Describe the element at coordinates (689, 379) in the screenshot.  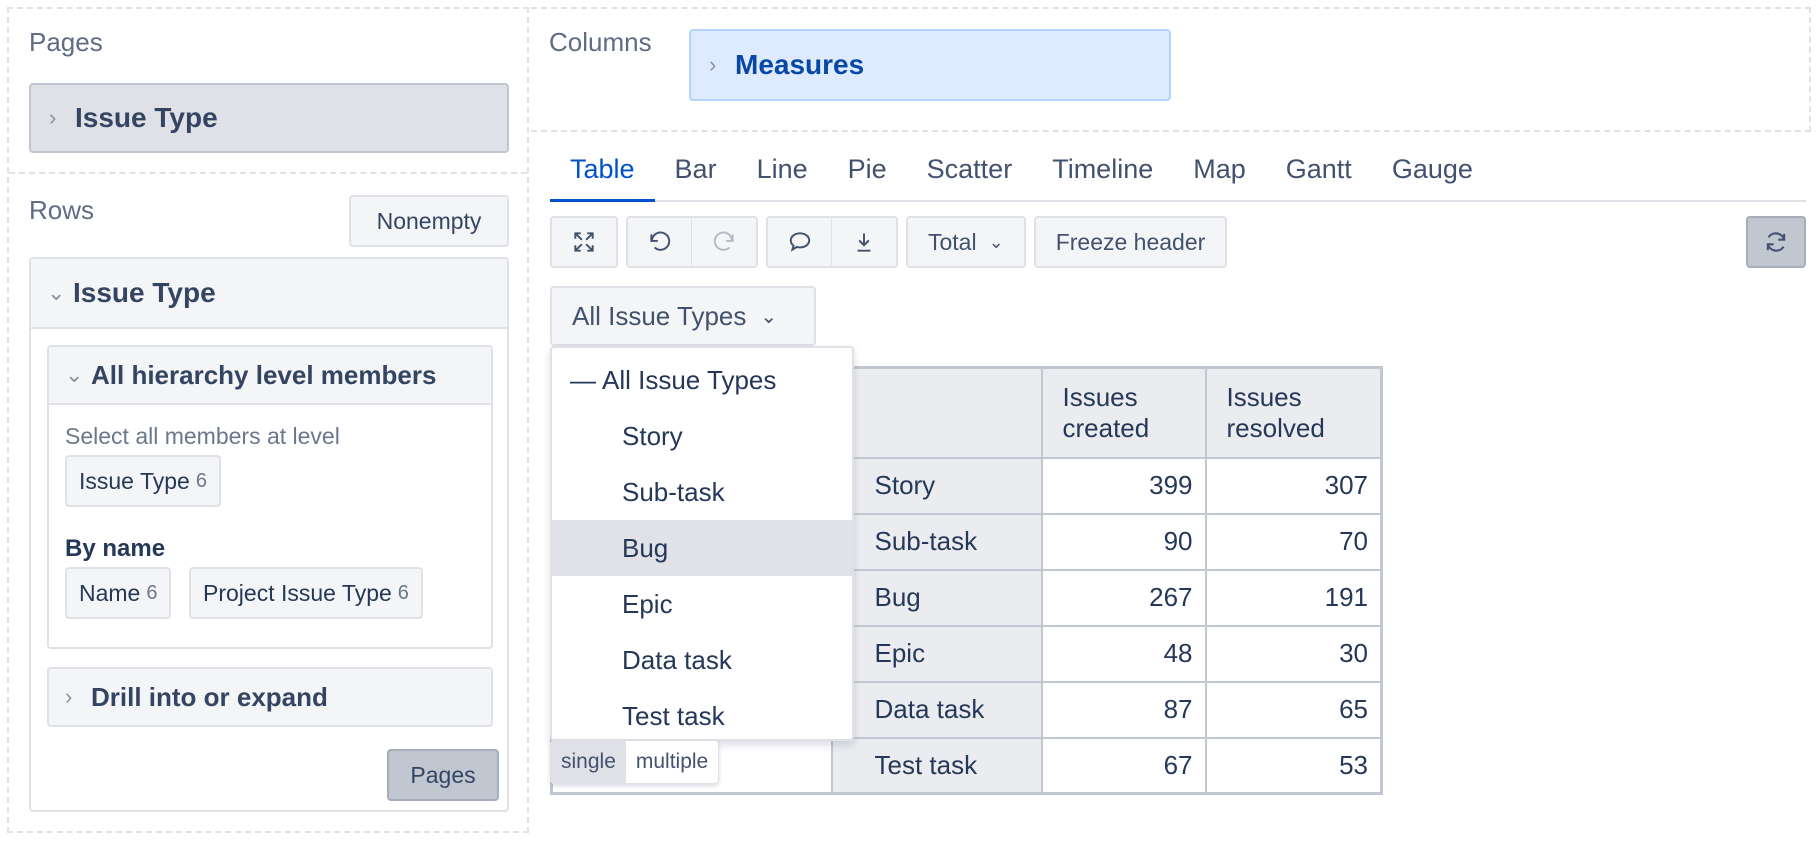
I see `dropdown-item-label: All Issue Types` at that location.